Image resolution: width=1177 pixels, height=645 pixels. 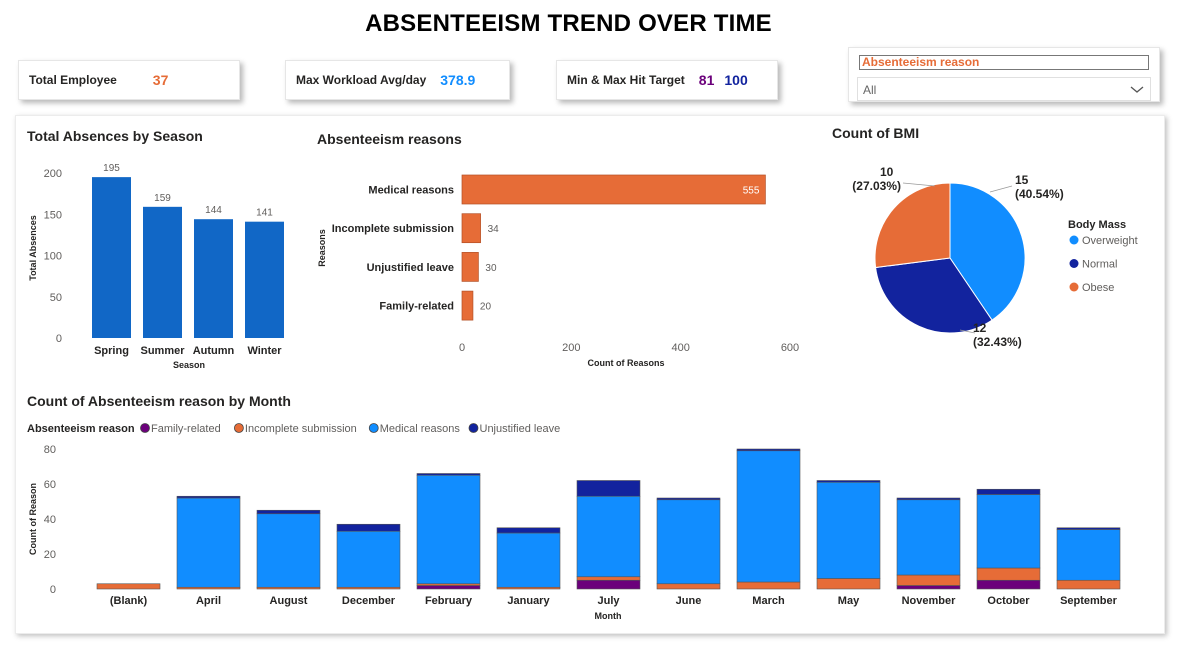 What do you see at coordinates (1099, 265) in the screenshot?
I see `bmi-legend-item: Normal` at bounding box center [1099, 265].